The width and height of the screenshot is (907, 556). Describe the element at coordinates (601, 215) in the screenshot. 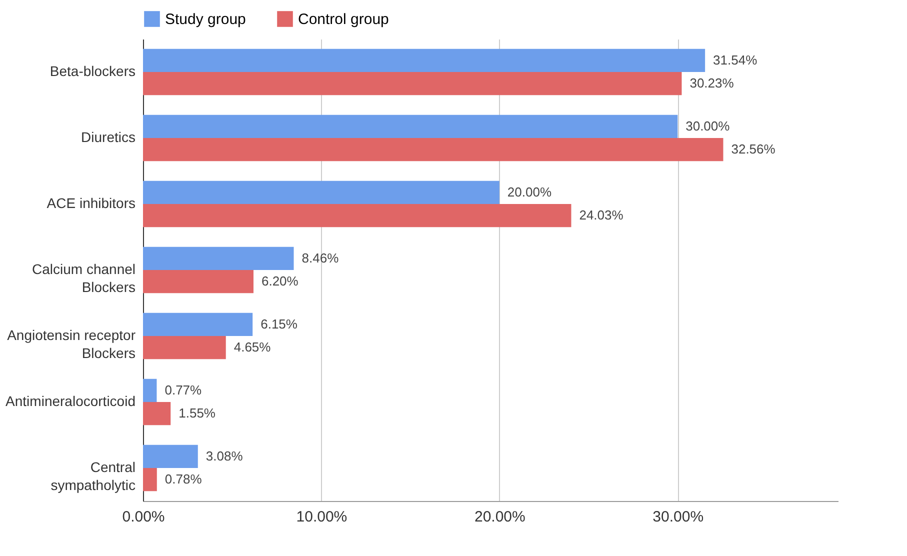

I see `data-label: 24.03%` at that location.